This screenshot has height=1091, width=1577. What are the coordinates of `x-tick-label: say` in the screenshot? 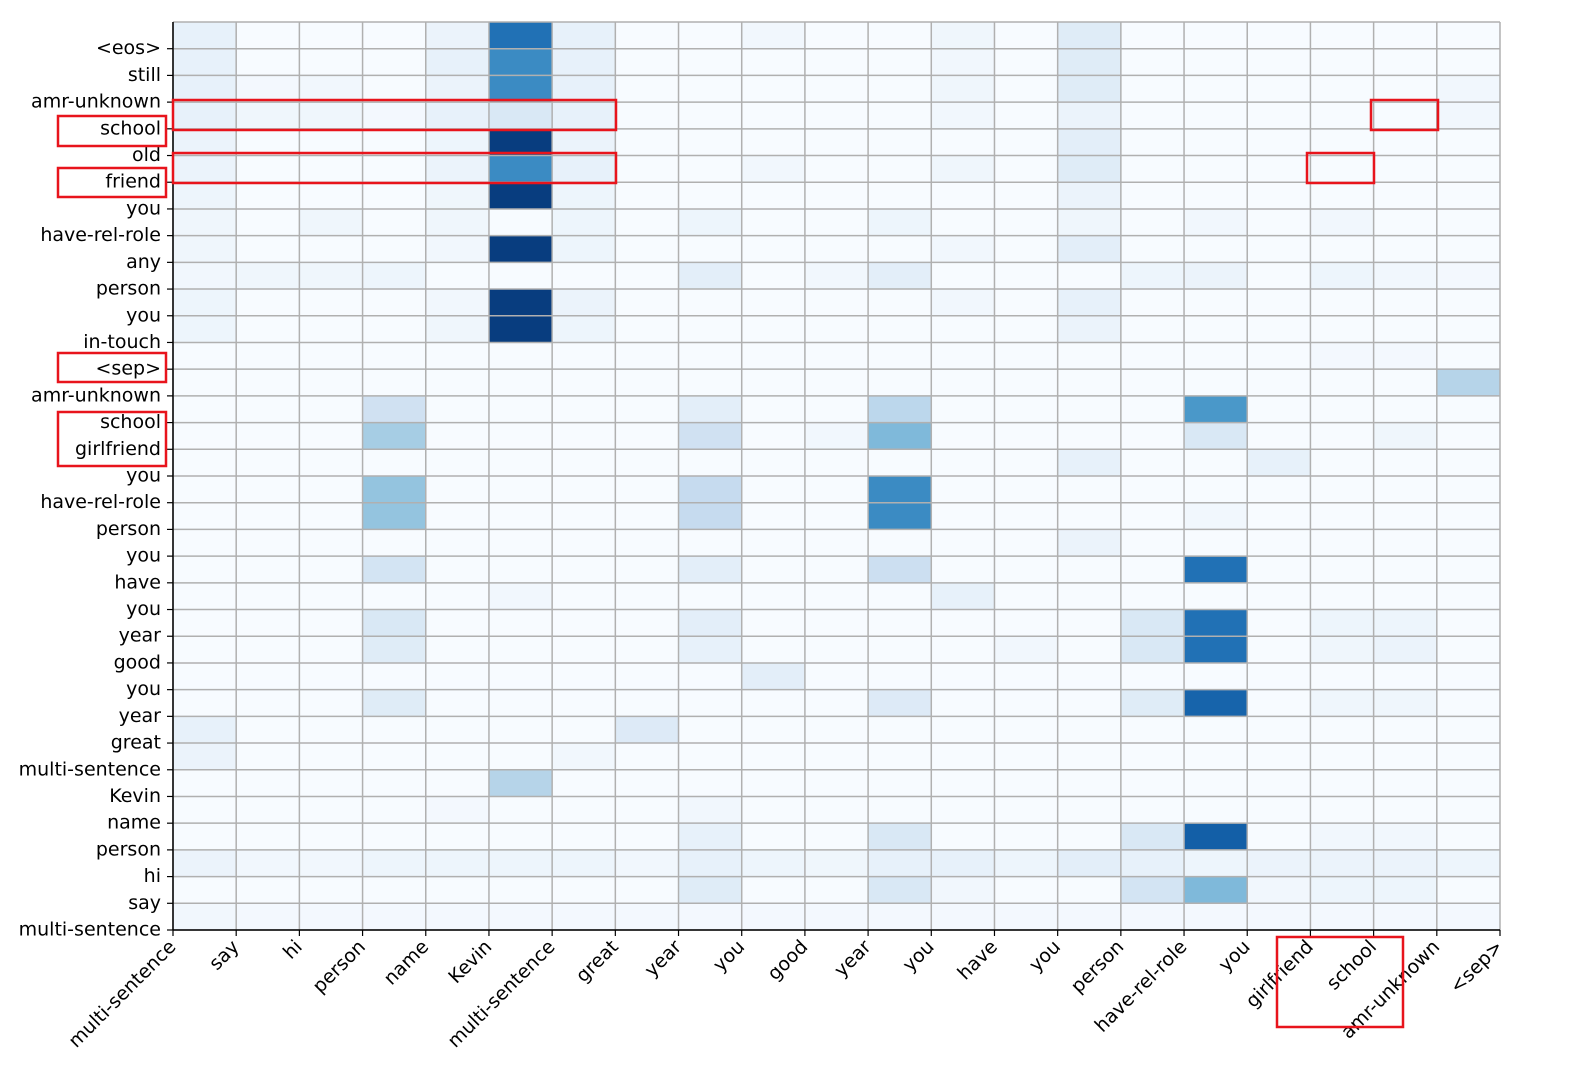 It's located at (224, 955).